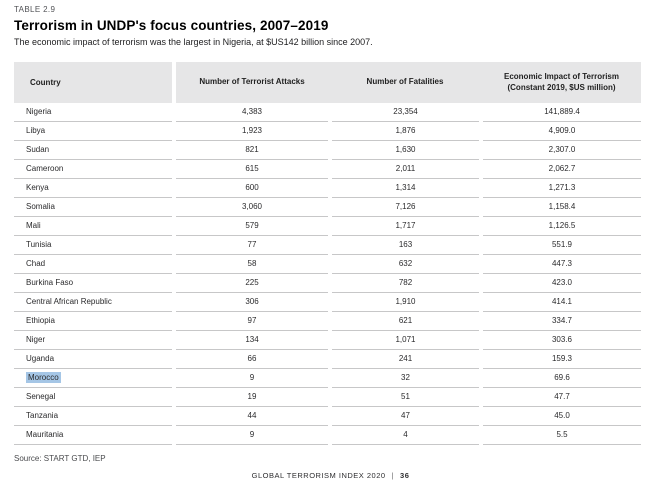  I want to click on source-note: Source: START GTD, IEP, so click(60, 458).